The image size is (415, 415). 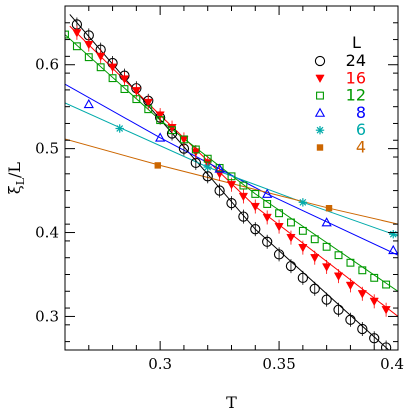 What do you see at coordinates (47, 149) in the screenshot?
I see `y-tick-label: 0.5` at bounding box center [47, 149].